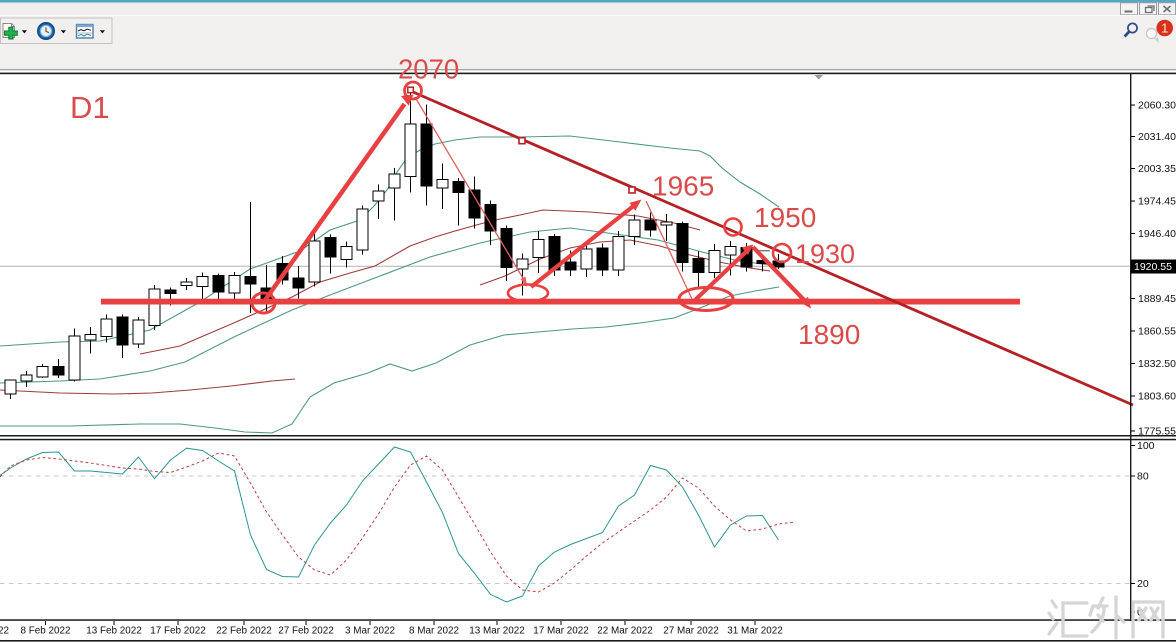 This screenshot has width=1176, height=644. I want to click on svg-text: 17 Mar 2022, so click(560, 631).